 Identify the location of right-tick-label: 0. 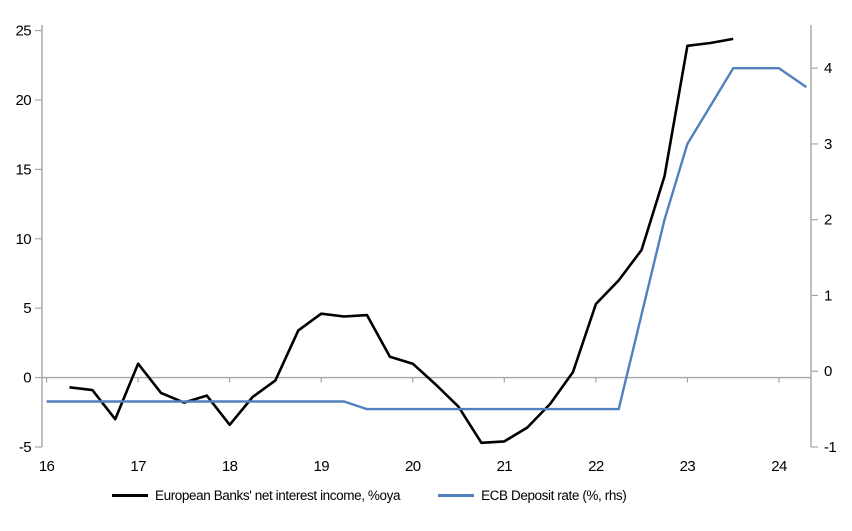
(828, 371).